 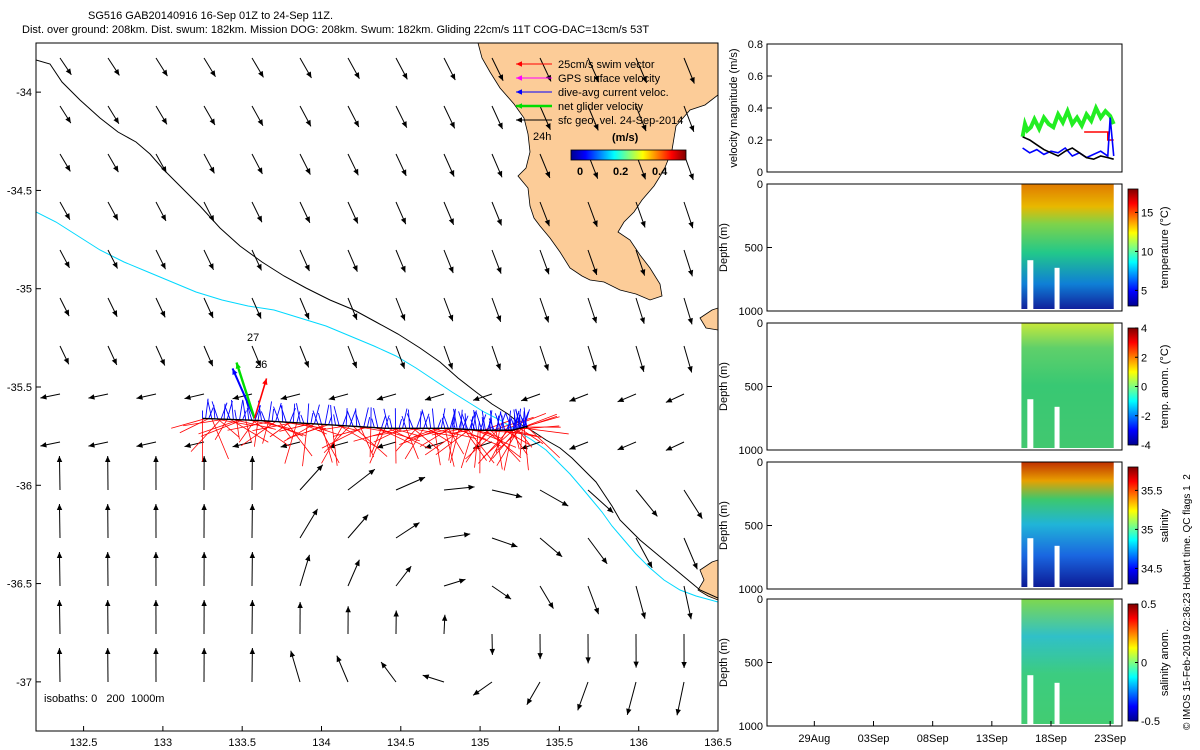 I want to click on velocity-frame, so click(x=944, y=108).